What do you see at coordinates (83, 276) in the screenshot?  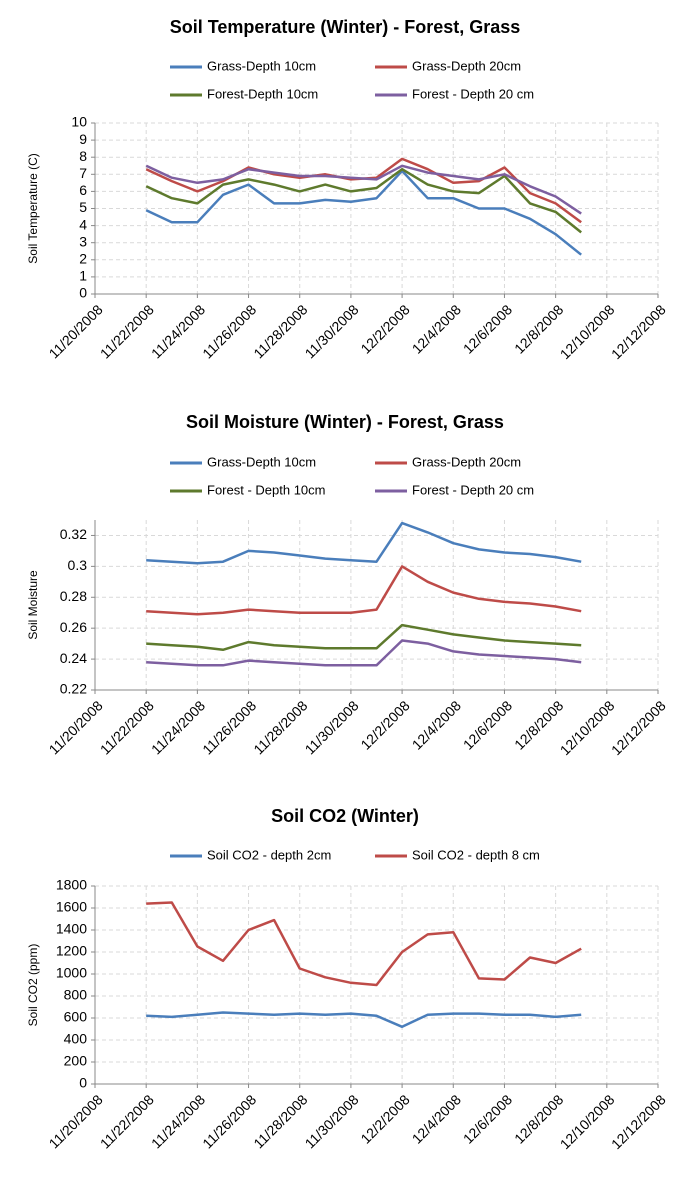 I see `y-tick-label: 1` at bounding box center [83, 276].